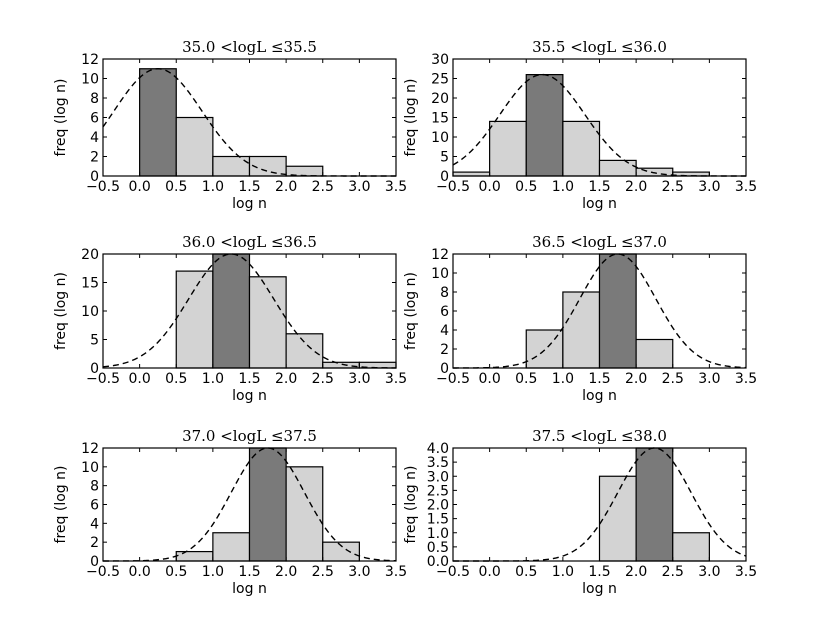 Image resolution: width=830 pixels, height=623 pixels. I want to click on y-tick-label: 6, so click(94, 119).